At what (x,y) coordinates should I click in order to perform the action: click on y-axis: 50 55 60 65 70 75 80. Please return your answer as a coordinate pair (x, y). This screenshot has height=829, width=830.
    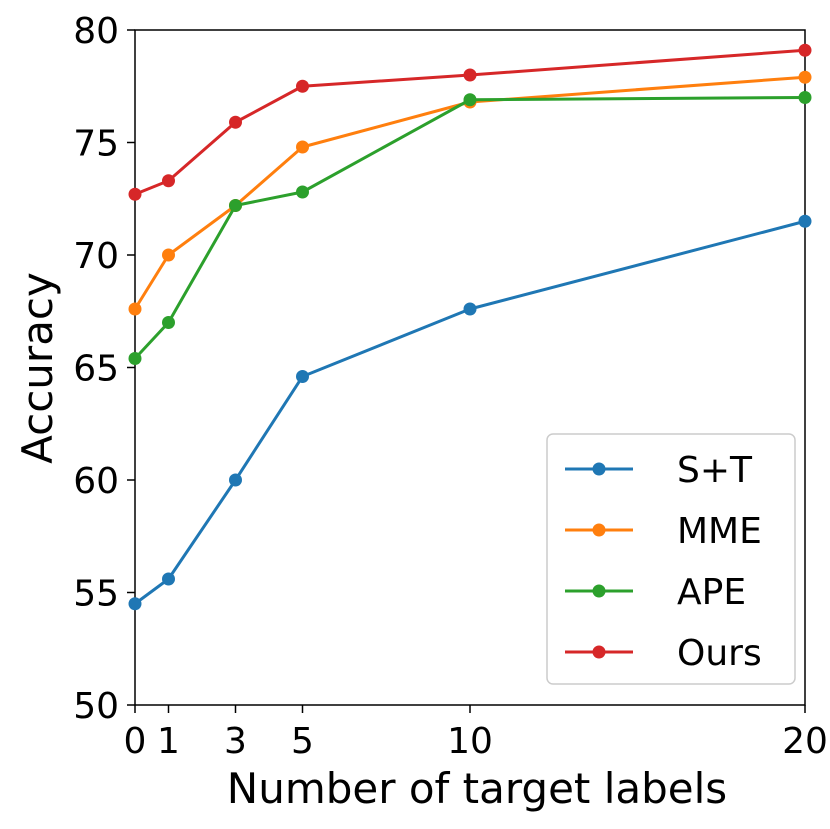
    Looking at the image, I should click on (104, 369).